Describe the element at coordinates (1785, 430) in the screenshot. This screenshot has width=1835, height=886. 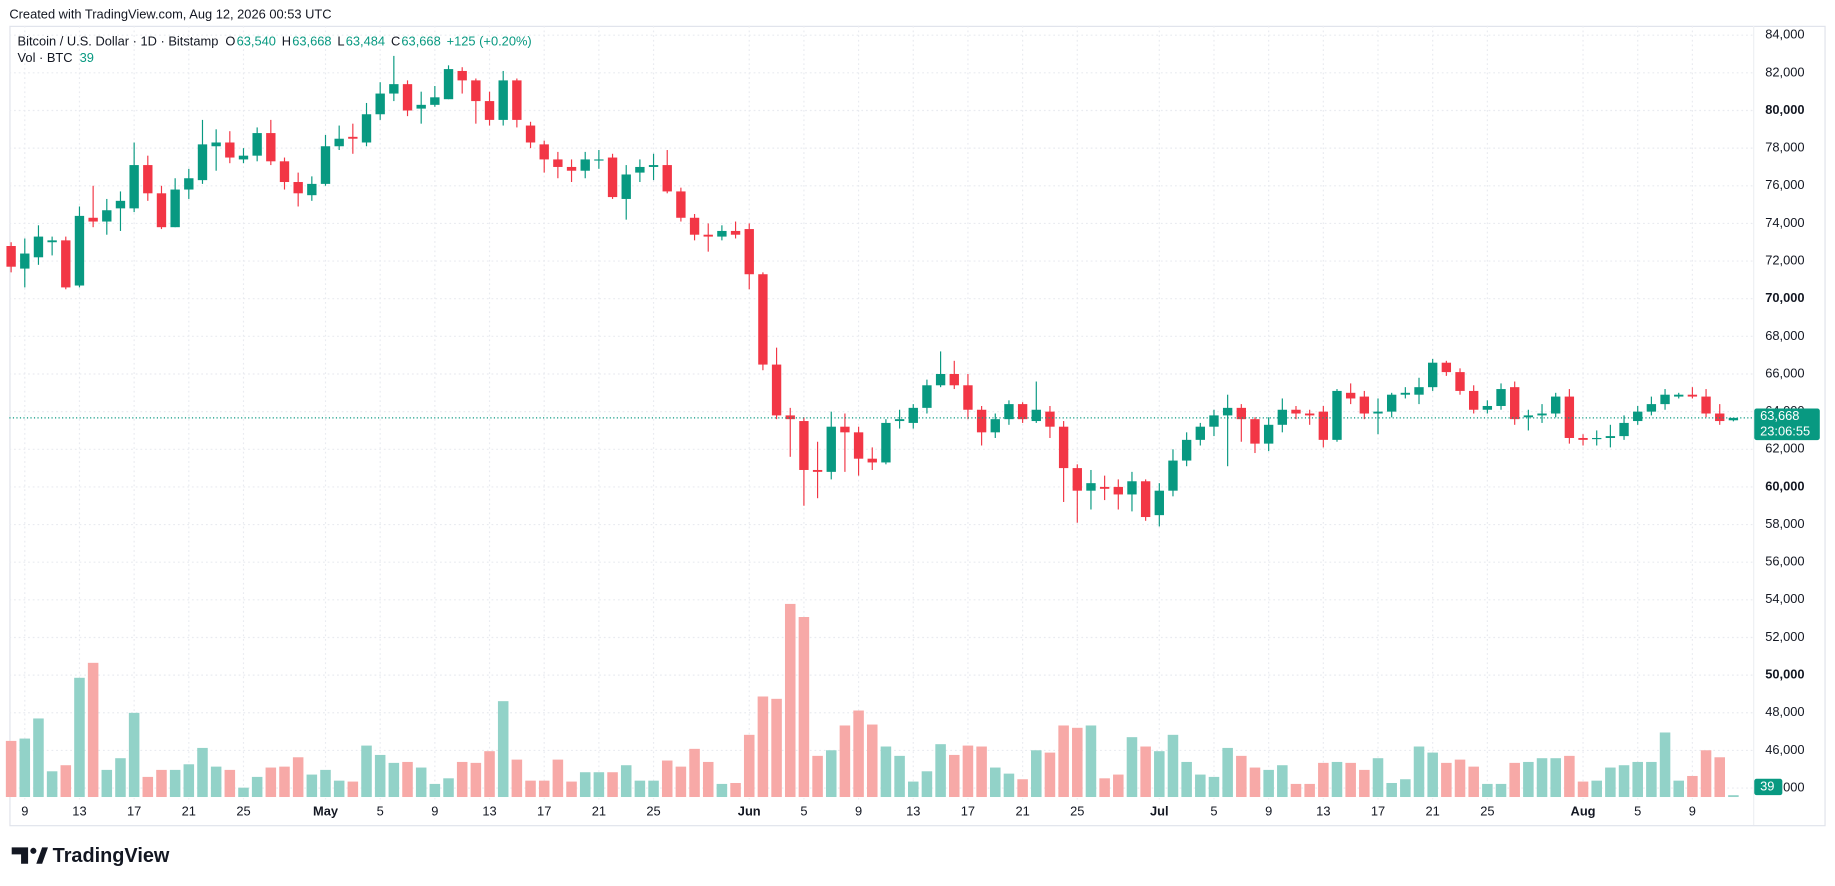
I see `countdown: 23:06:55` at that location.